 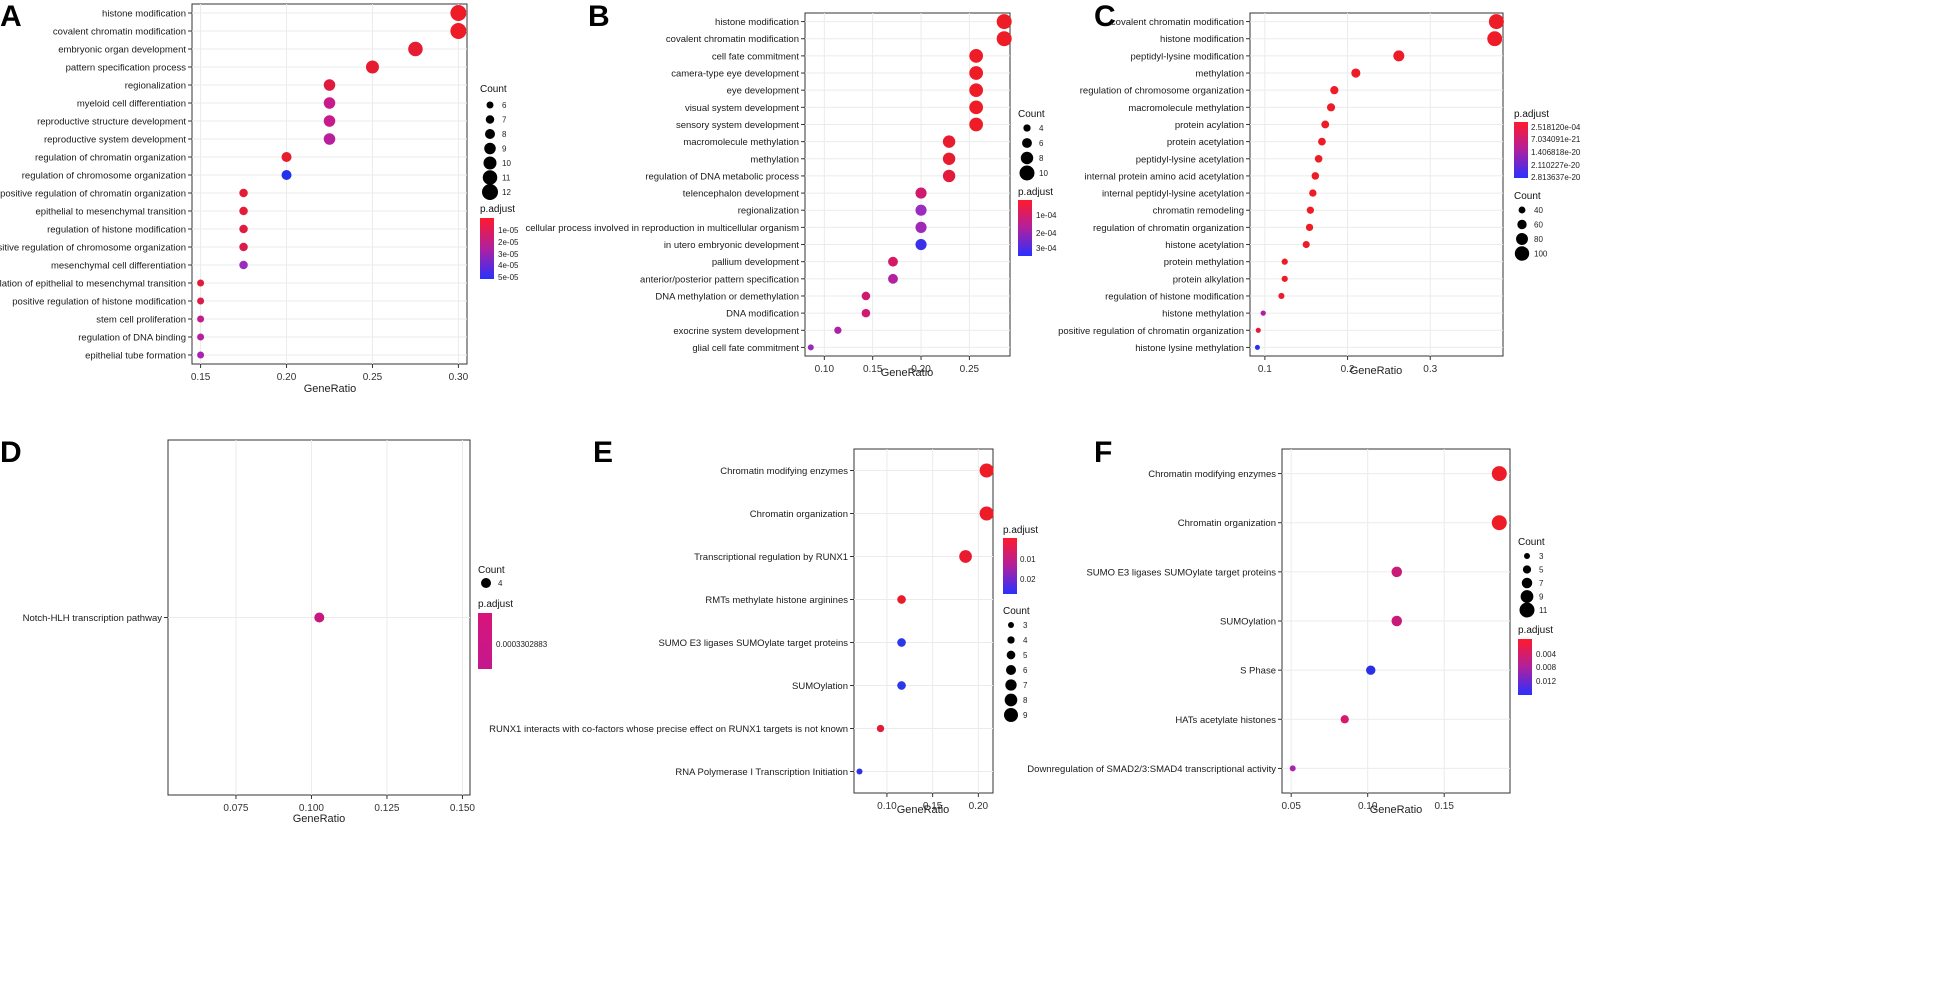 I want to click on y-category-label-A: pattern specification process, so click(x=126, y=68).